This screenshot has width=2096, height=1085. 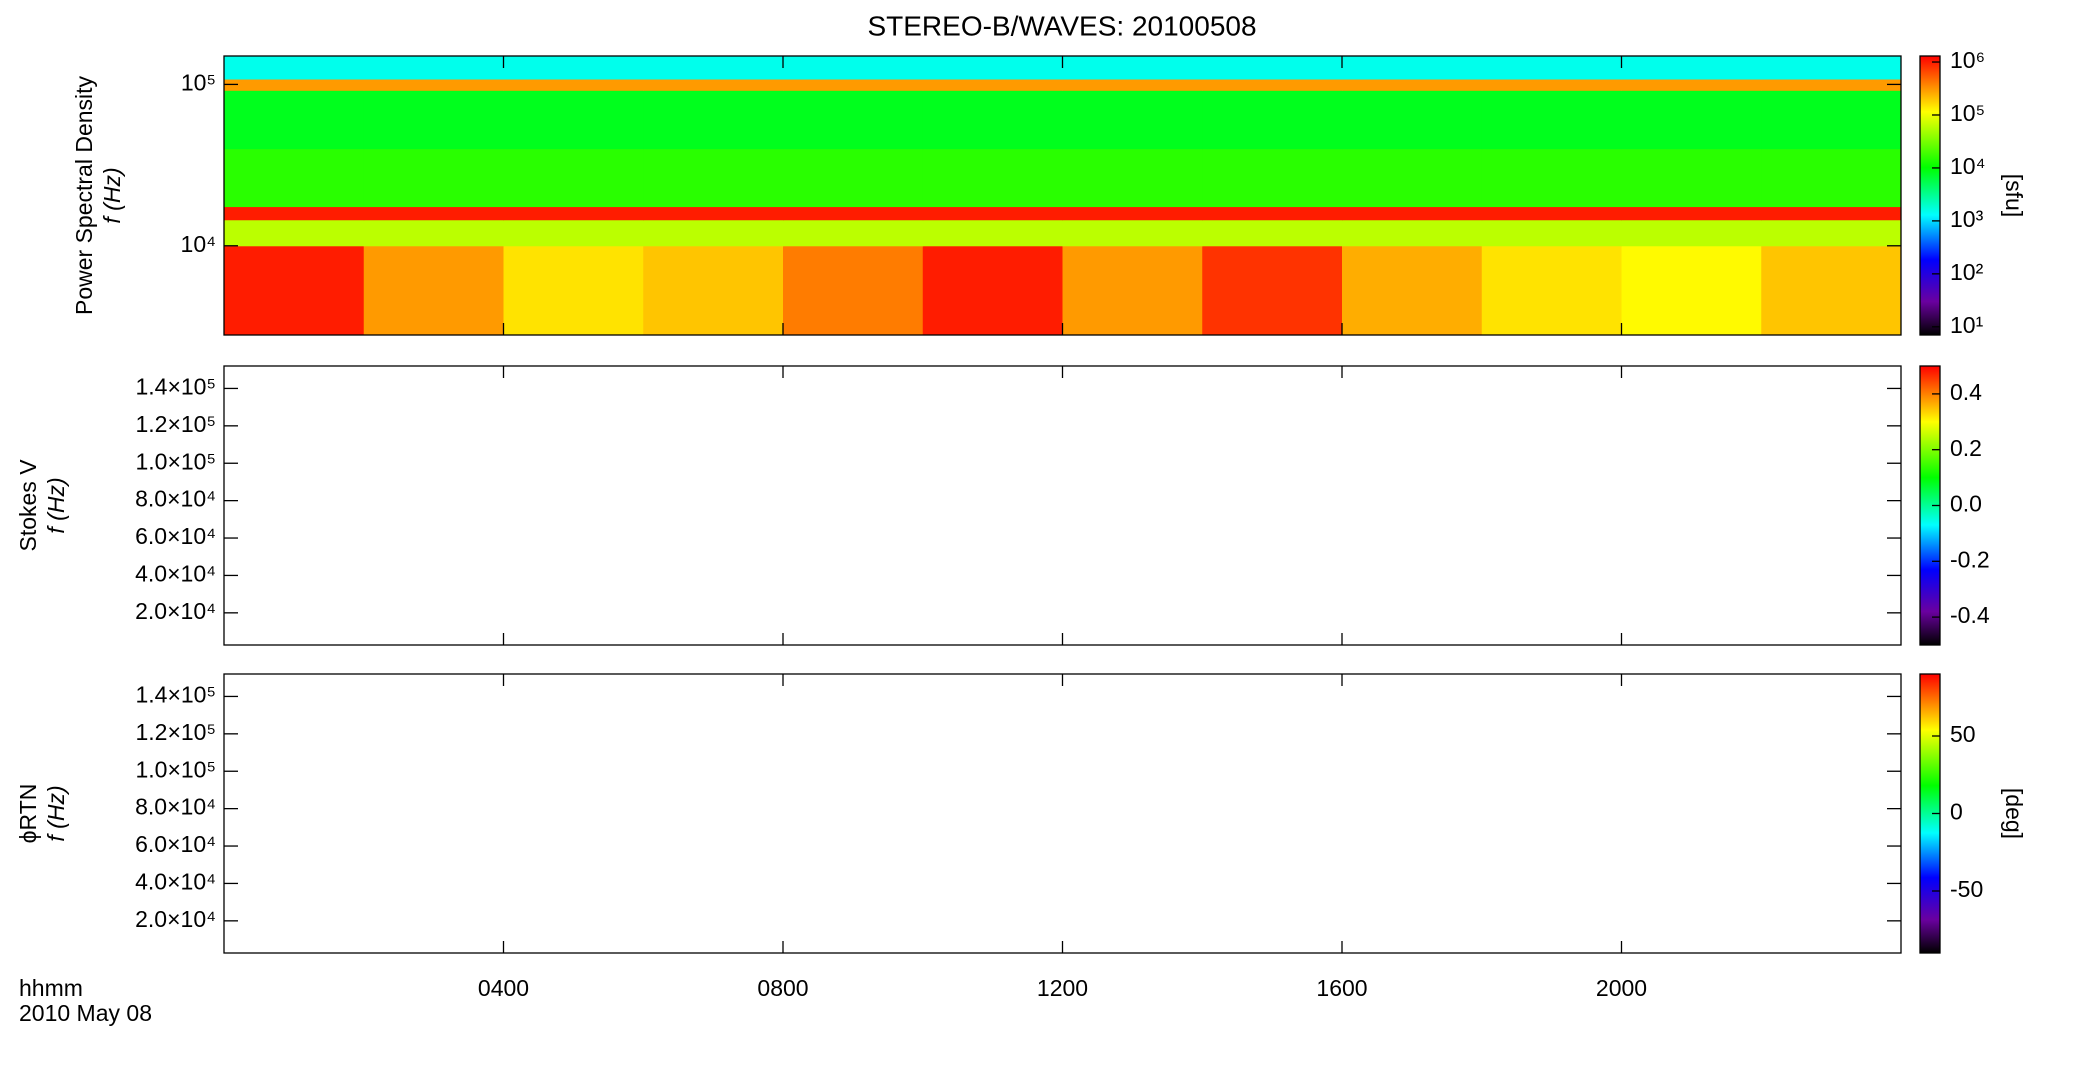 What do you see at coordinates (1970, 559) in the screenshot?
I see `colorbar-tick-label: -0.2` at bounding box center [1970, 559].